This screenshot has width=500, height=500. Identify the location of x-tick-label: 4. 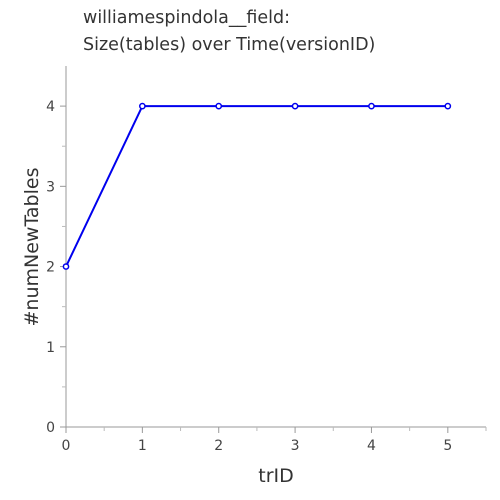
(371, 446).